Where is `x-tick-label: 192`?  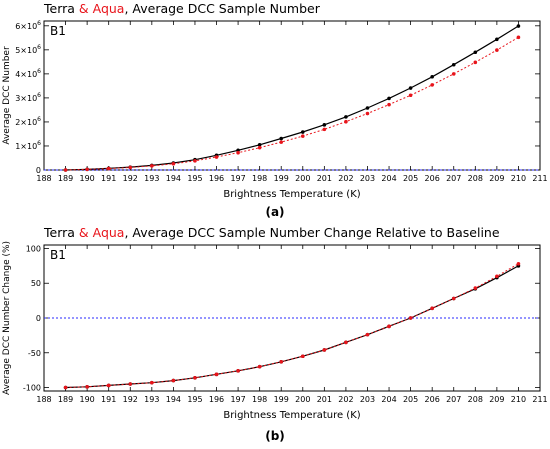 x-tick-label: 192 is located at coordinates (130, 399).